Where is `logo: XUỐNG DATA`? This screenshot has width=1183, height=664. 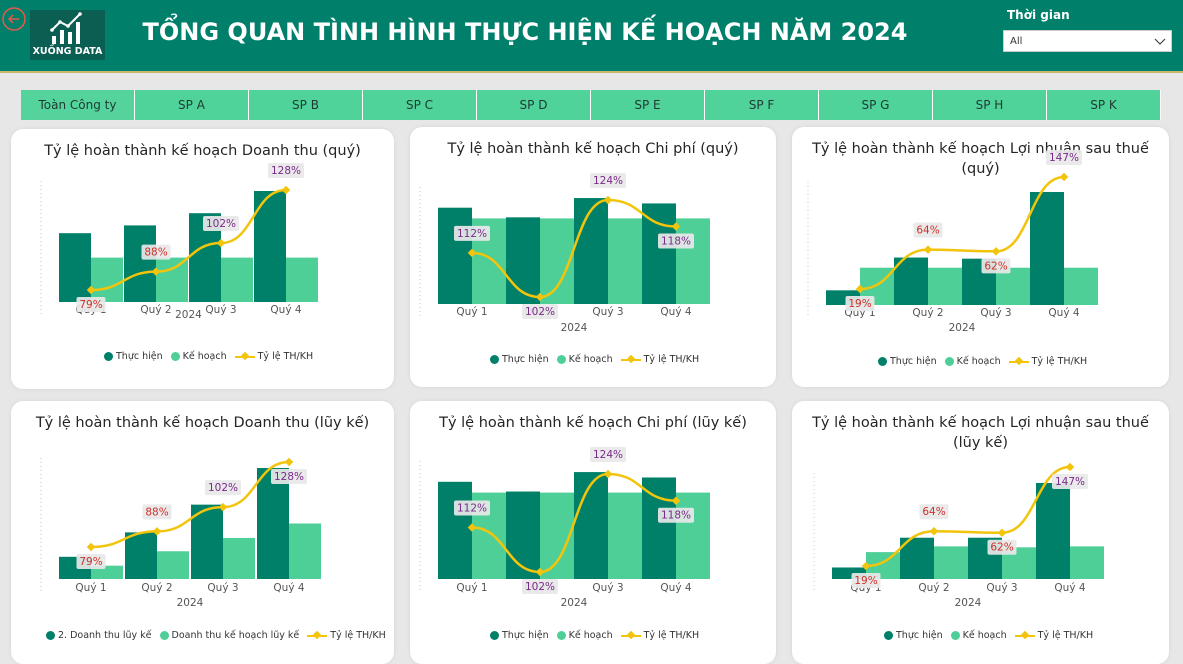 logo: XUỐNG DATA is located at coordinates (67, 35).